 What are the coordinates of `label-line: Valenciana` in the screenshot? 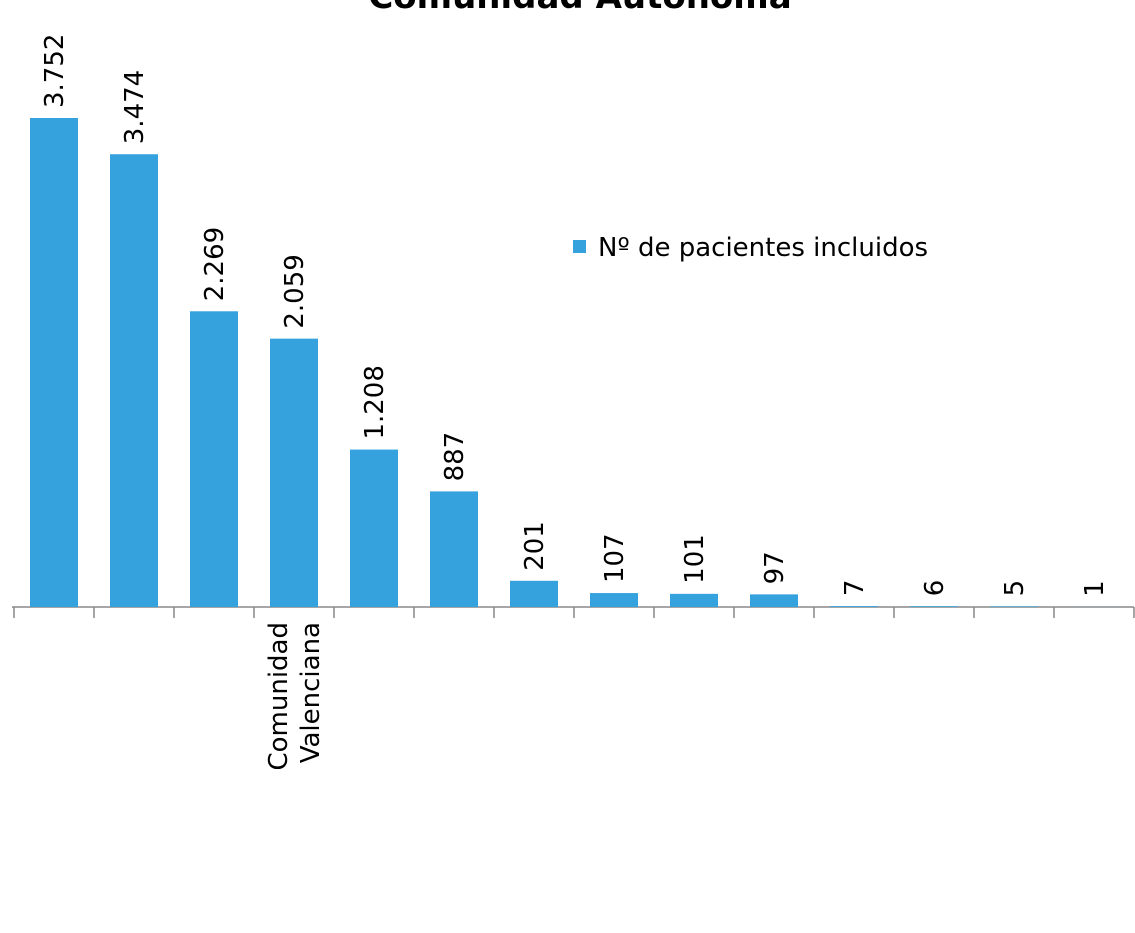 It's located at (311, 692).